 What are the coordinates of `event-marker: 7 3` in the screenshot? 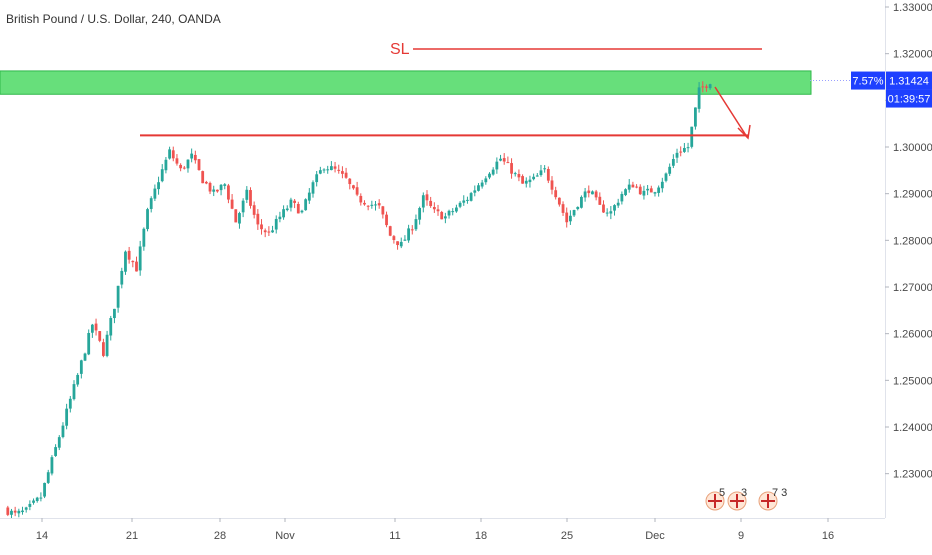 It's located at (772, 499).